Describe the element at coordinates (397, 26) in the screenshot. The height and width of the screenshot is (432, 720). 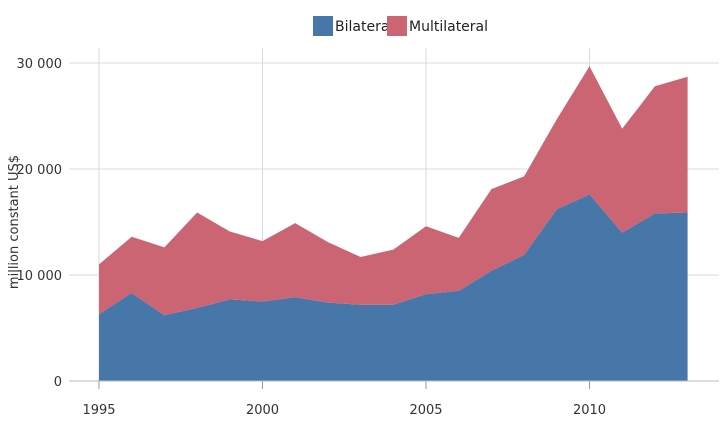
I see `legend-swatch-multilateral` at that location.